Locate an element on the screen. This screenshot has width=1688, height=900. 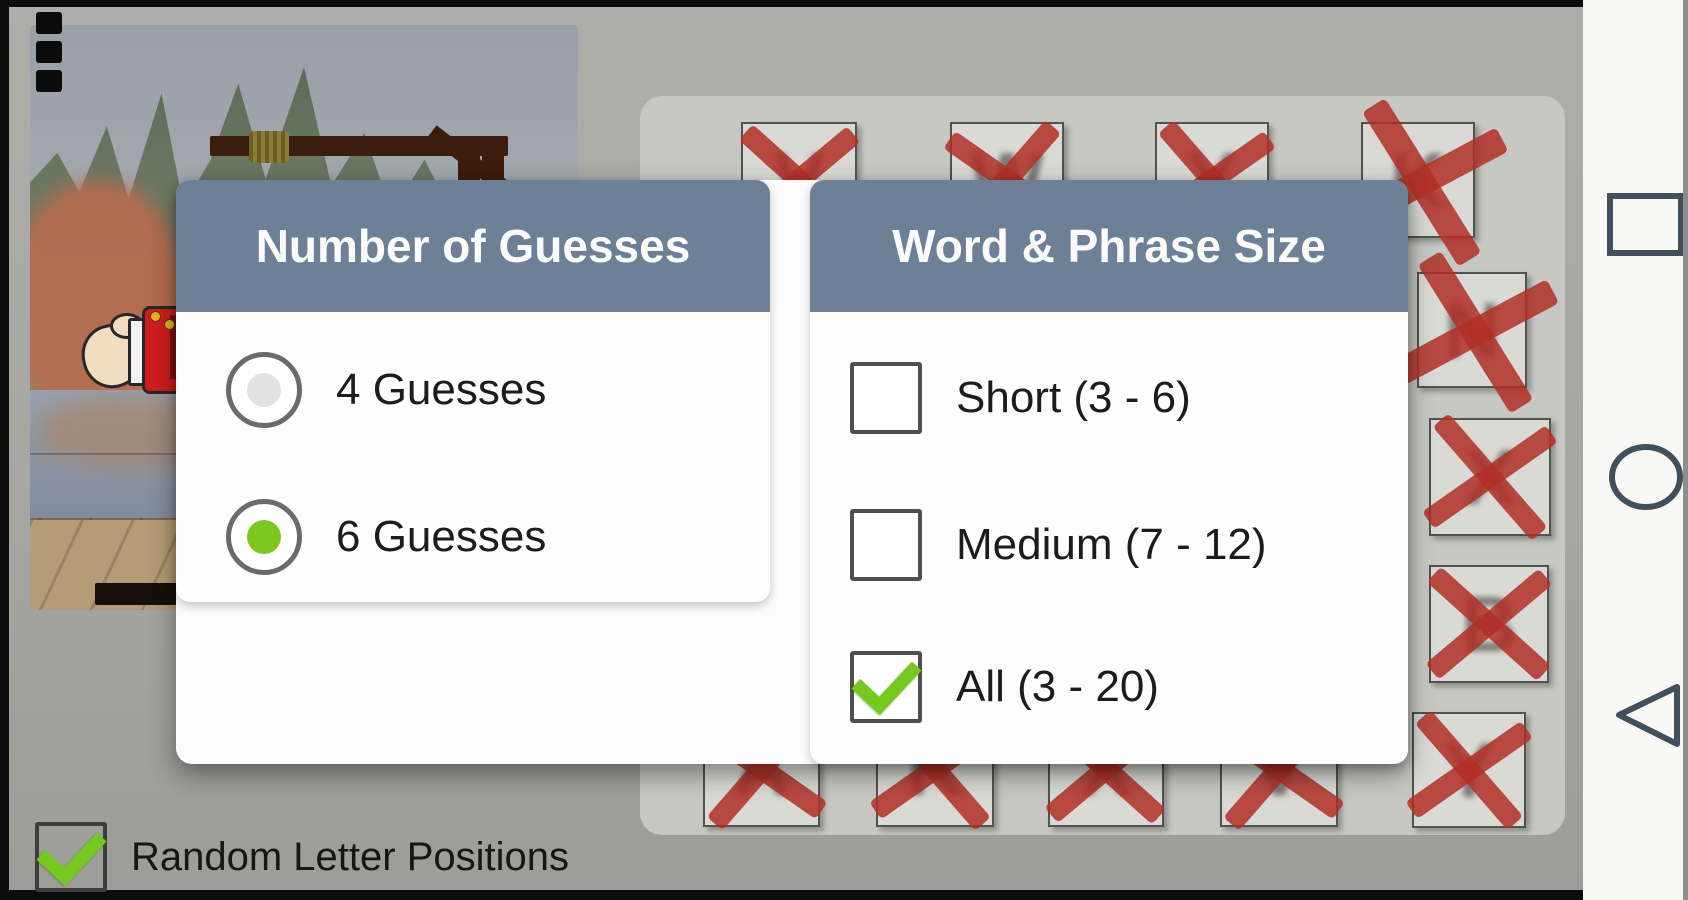
option-all: All (3 - 20) is located at coordinates (1004, 687).